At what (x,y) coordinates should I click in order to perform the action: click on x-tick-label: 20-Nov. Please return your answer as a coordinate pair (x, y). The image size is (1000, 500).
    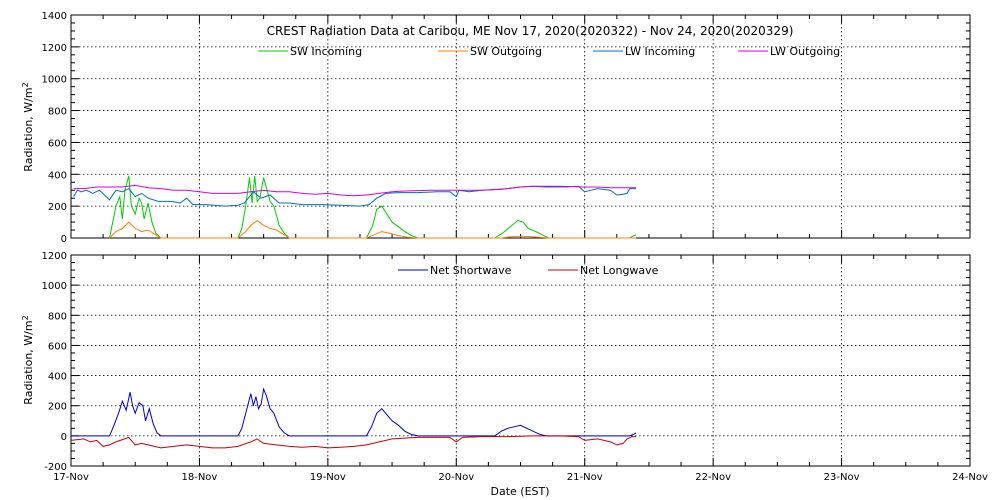
    Looking at the image, I should click on (456, 477).